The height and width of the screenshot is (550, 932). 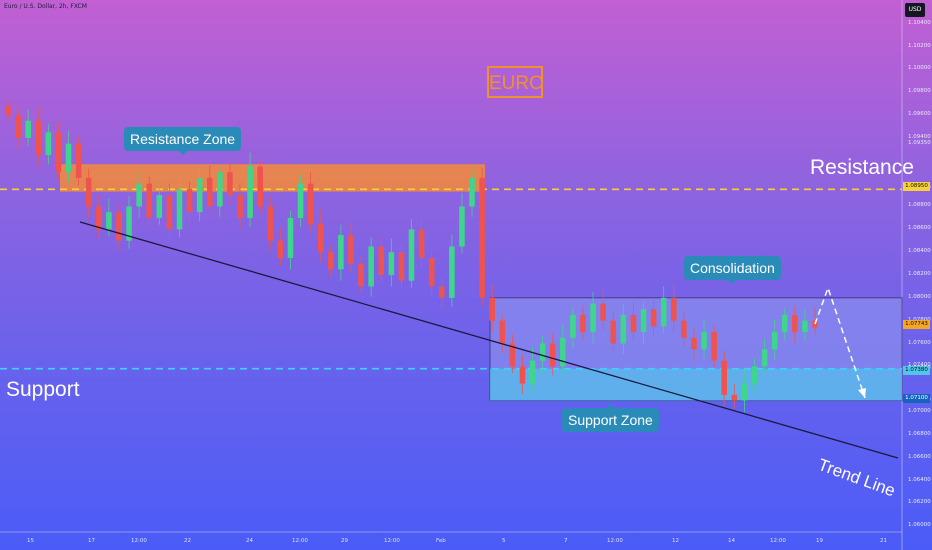 I want to click on y-tick-label: 1.06400, so click(x=919, y=479).